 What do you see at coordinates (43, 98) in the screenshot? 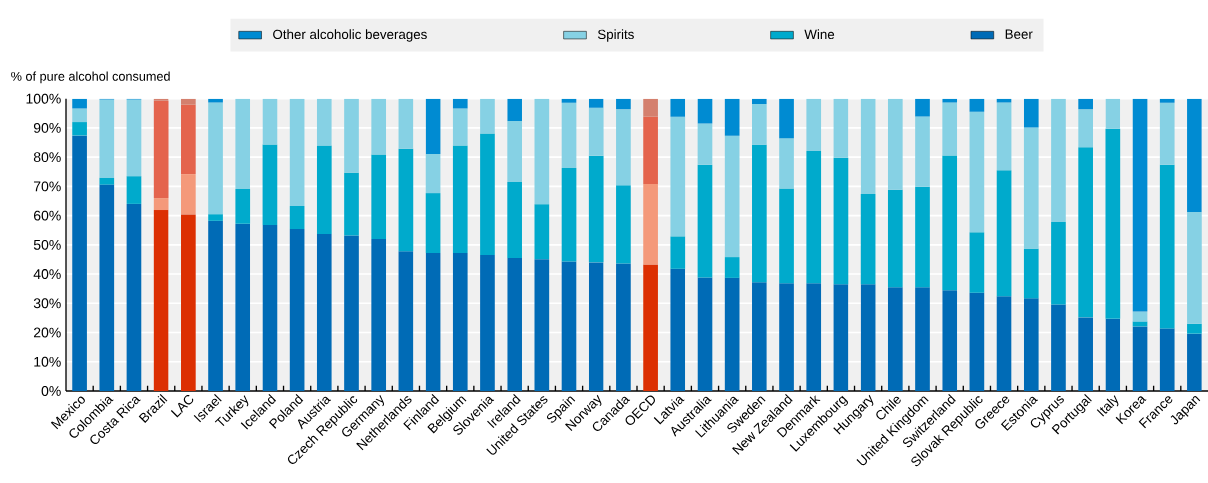
I see `y-tick-label: 100%` at bounding box center [43, 98].